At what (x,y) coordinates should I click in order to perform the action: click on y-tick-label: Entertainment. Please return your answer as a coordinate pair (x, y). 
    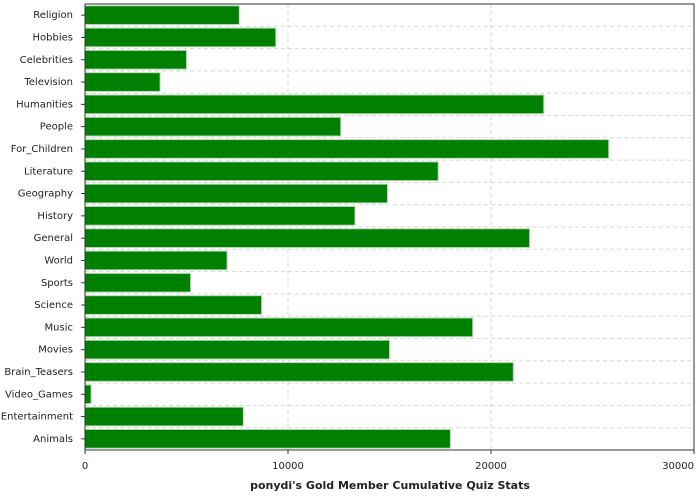
    Looking at the image, I should click on (37, 417).